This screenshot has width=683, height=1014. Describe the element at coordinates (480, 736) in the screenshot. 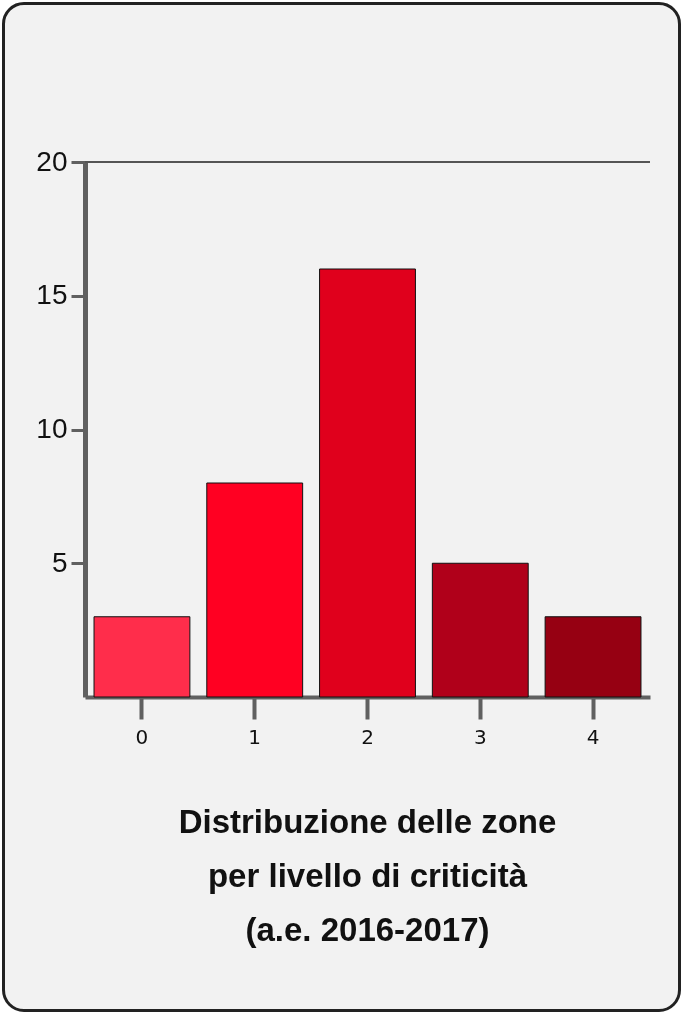

I see `x-tick-label: 3` at that location.